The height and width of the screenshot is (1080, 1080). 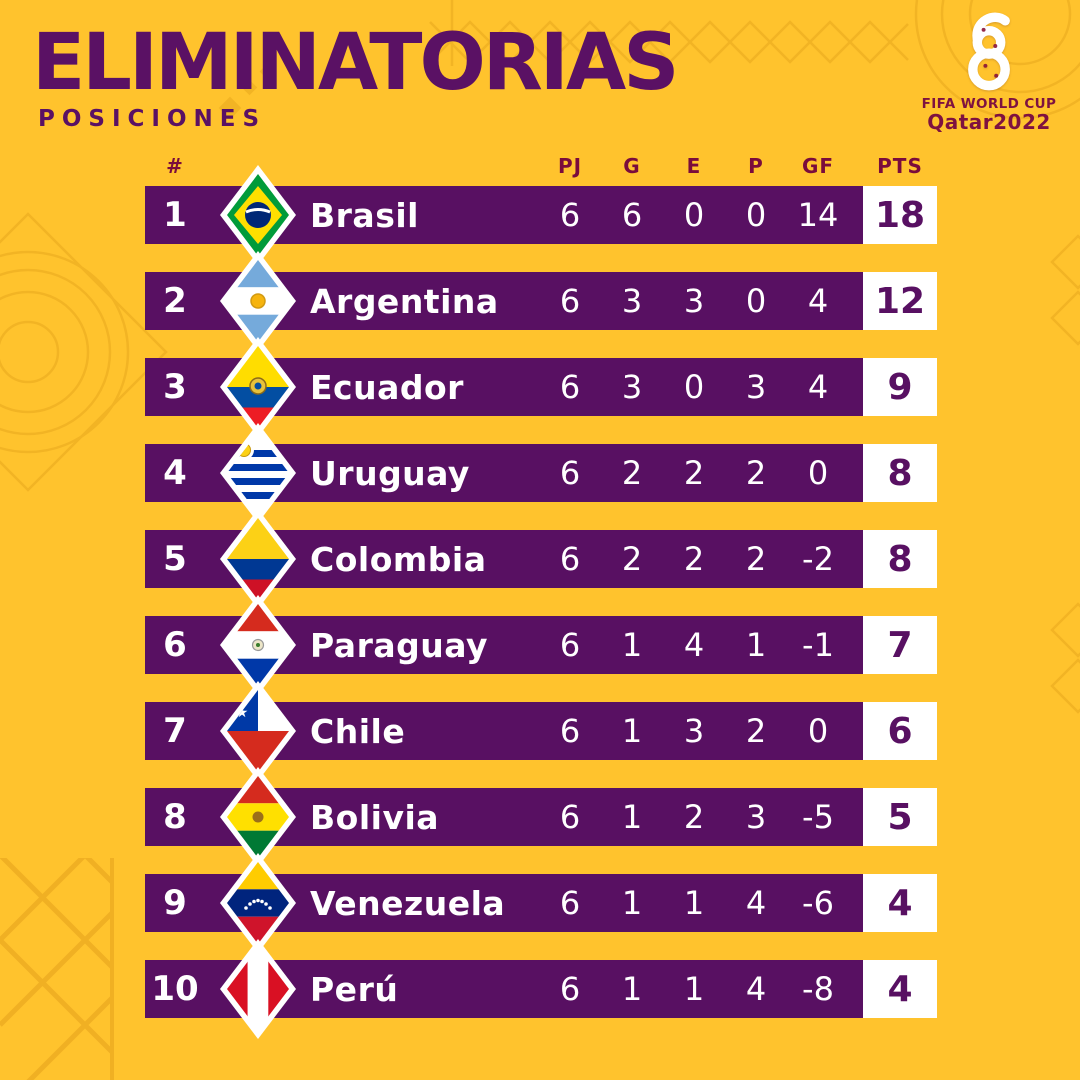 I want to click on header-e: E, so click(x=694, y=166).